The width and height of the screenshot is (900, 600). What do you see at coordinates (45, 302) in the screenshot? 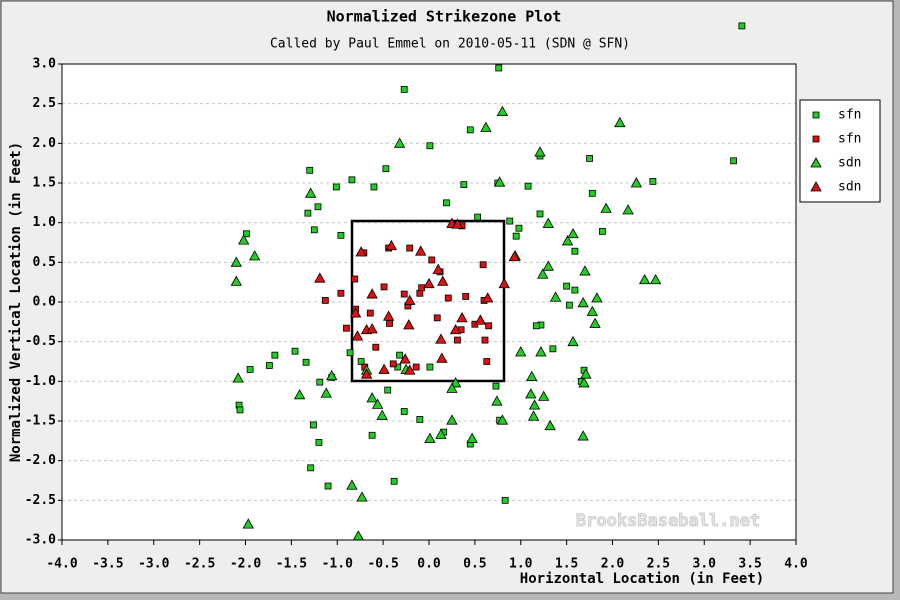
I see `y-tick-label: 0.0` at bounding box center [45, 302].